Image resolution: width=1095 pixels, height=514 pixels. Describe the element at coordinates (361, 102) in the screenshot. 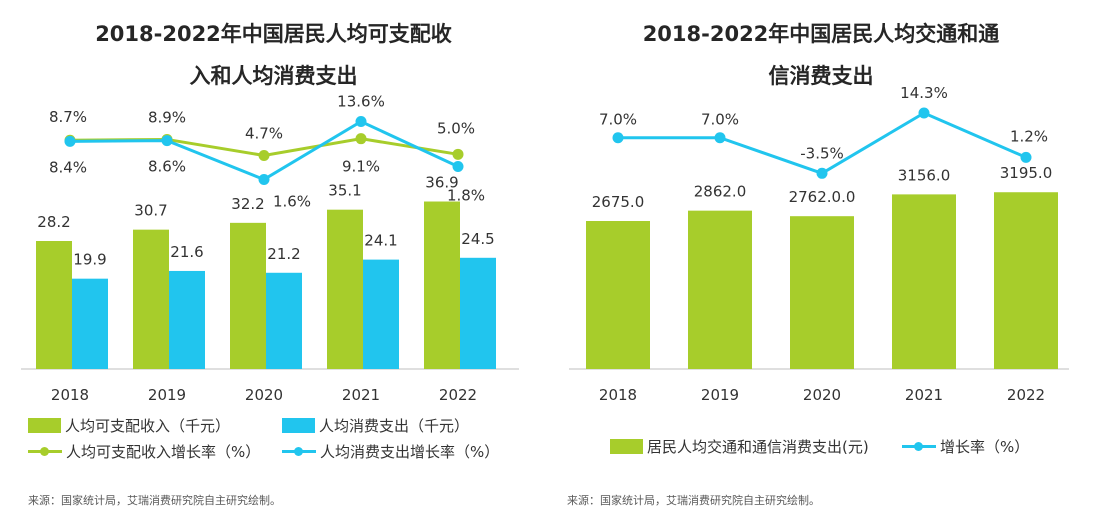

I see `growth-label-2021: 13.6%` at that location.